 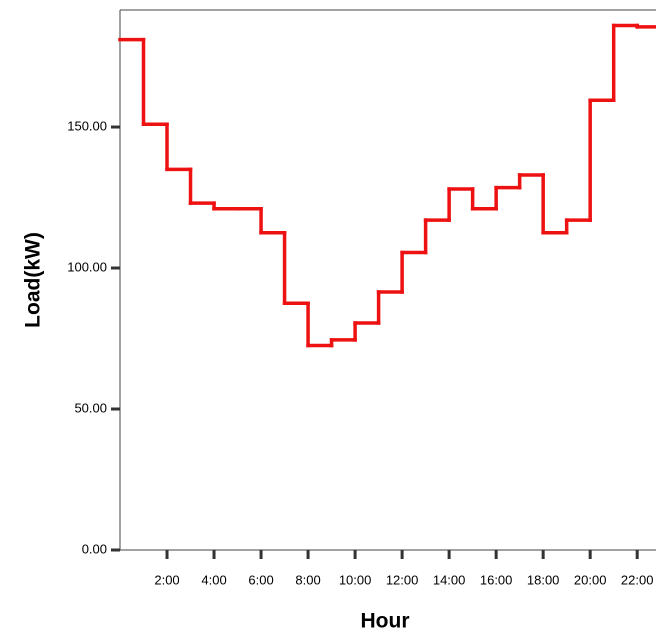 I want to click on x-tick-label: 12:00, so click(x=402, y=579).